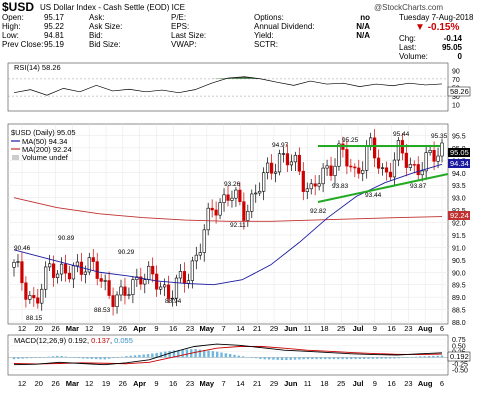 The height and width of the screenshot is (413, 480). Describe the element at coordinates (459, 261) in the screenshot. I see `price-tick-label: 90.5` at that location.